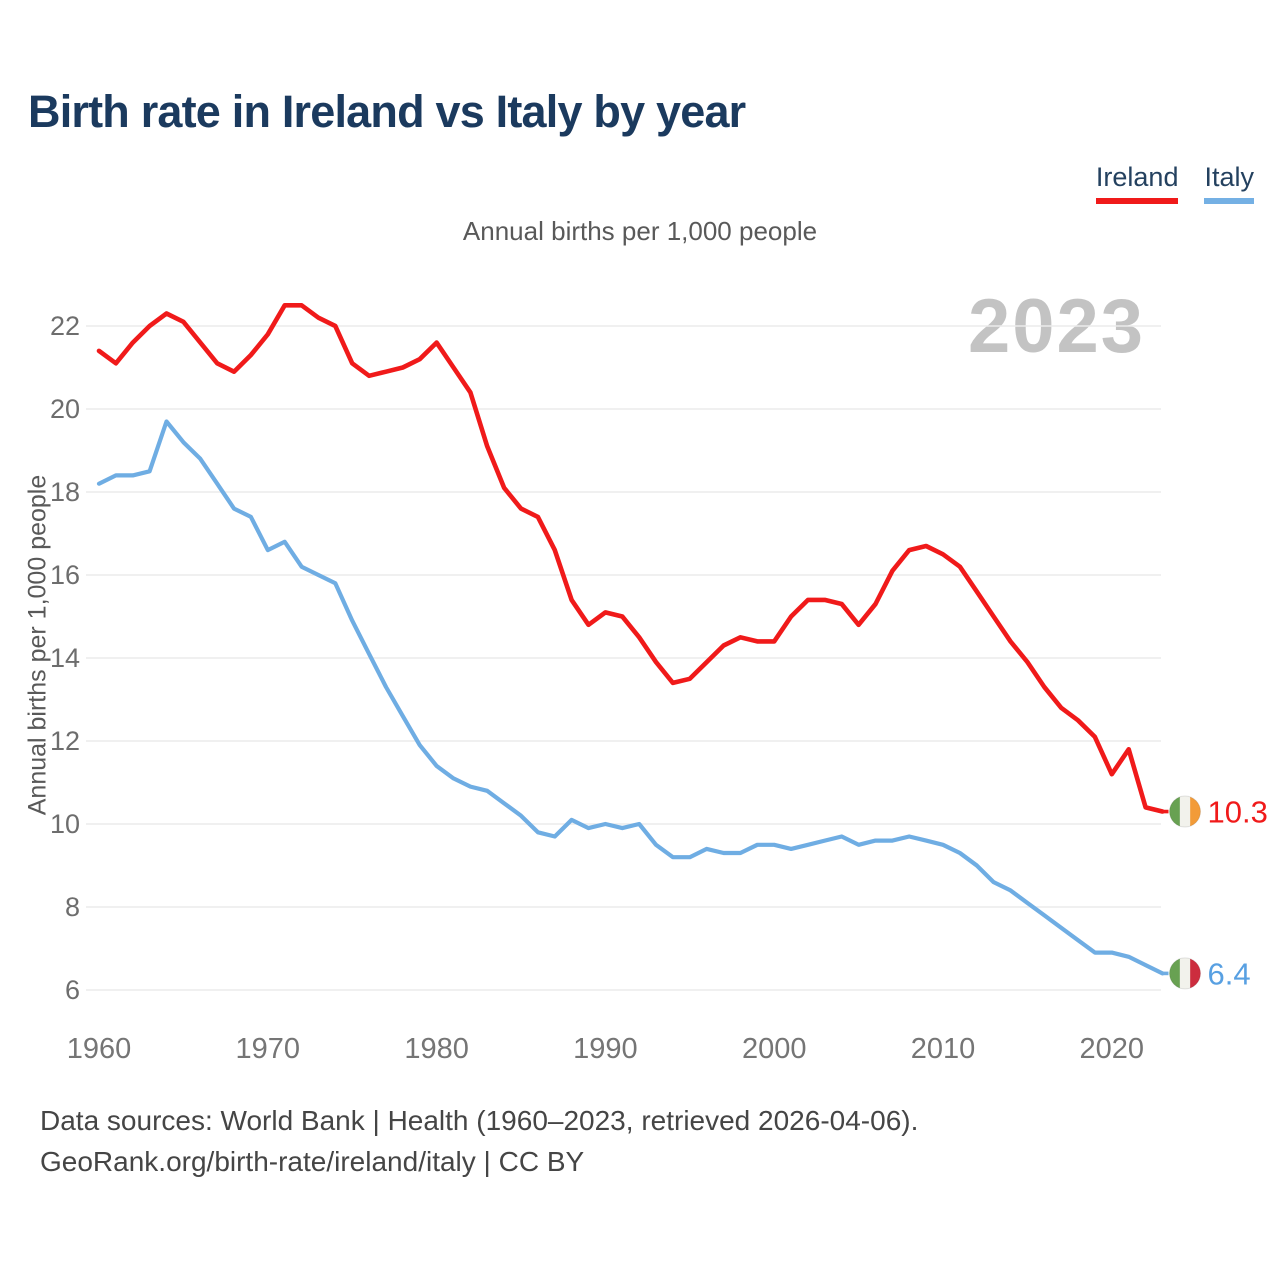 The width and height of the screenshot is (1280, 1280). Describe the element at coordinates (65, 741) in the screenshot. I see `y-tick-label: 12` at that location.